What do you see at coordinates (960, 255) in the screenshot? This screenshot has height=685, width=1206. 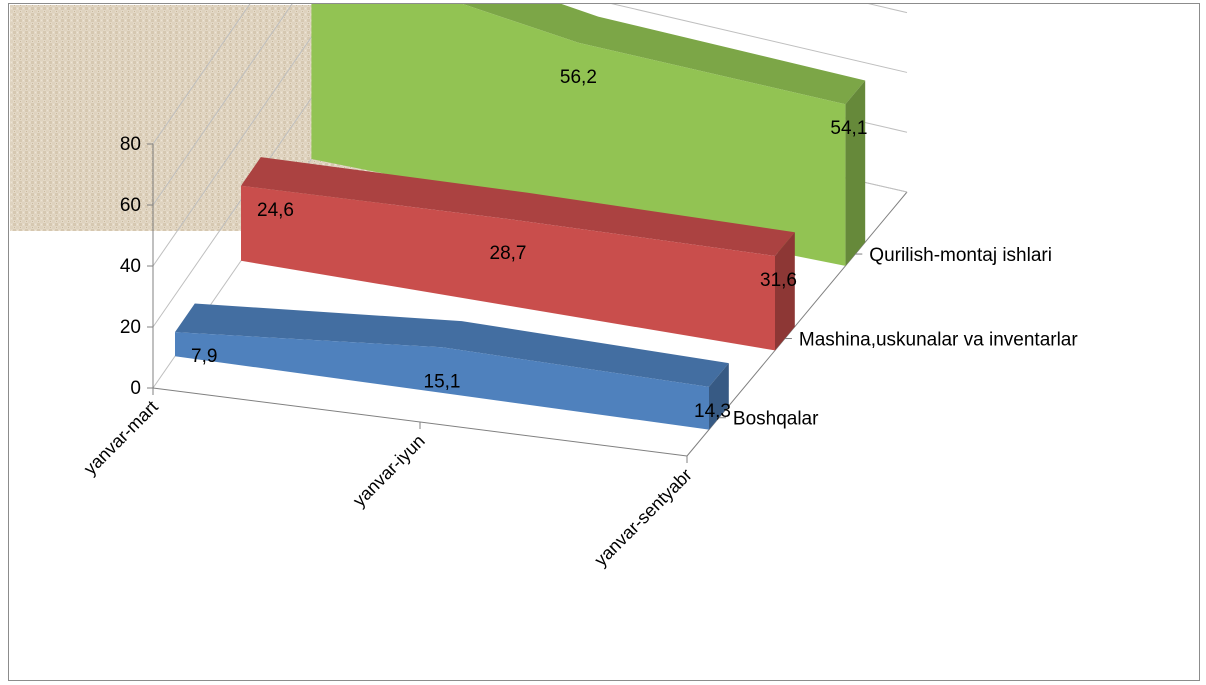 I see `series-label: Qurilish-montaj ishlari` at bounding box center [960, 255].